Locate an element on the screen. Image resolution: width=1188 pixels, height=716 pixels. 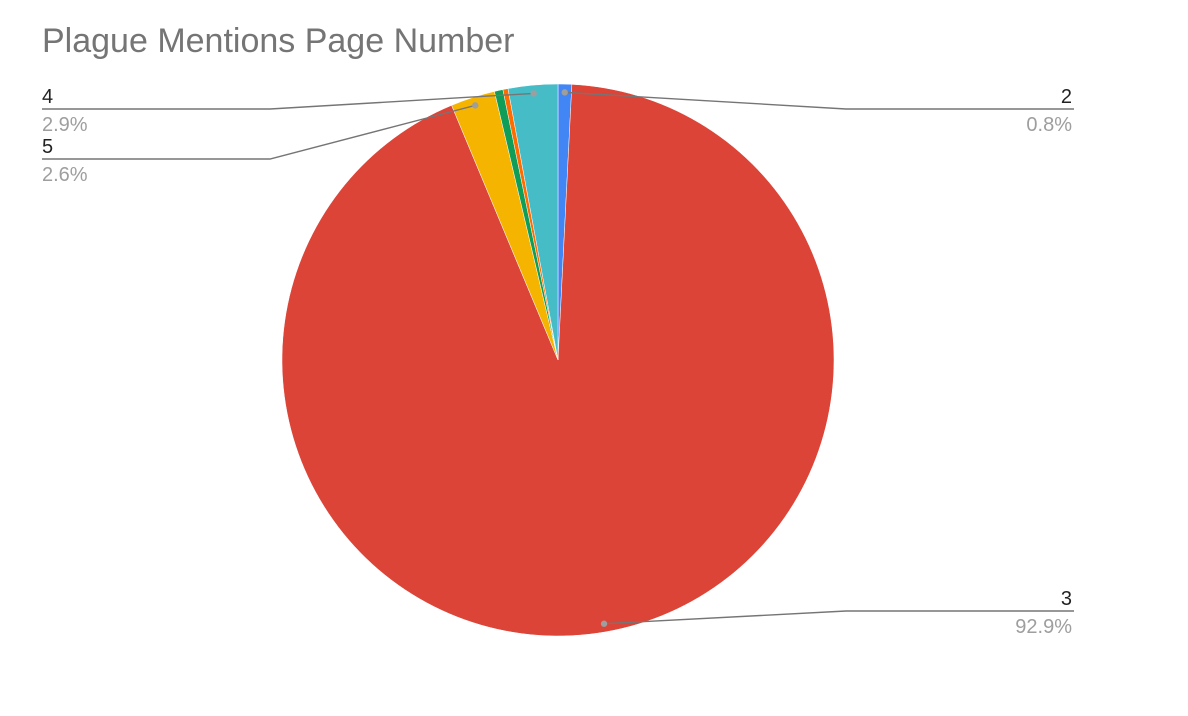
slice-label-5: 5 is located at coordinates (47, 147).